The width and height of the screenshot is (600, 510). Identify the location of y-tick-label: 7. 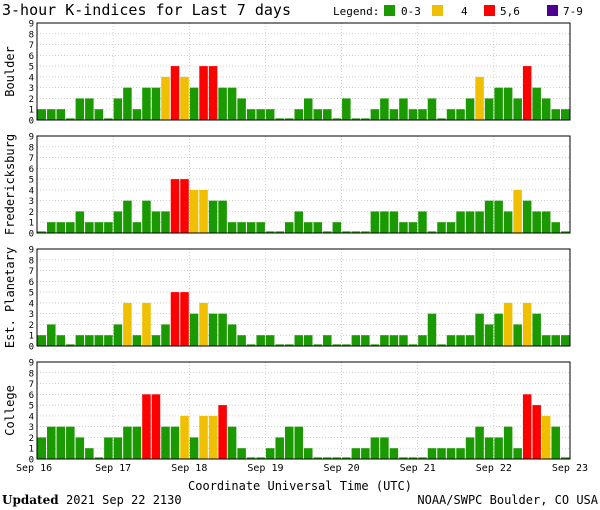
(31, 272).